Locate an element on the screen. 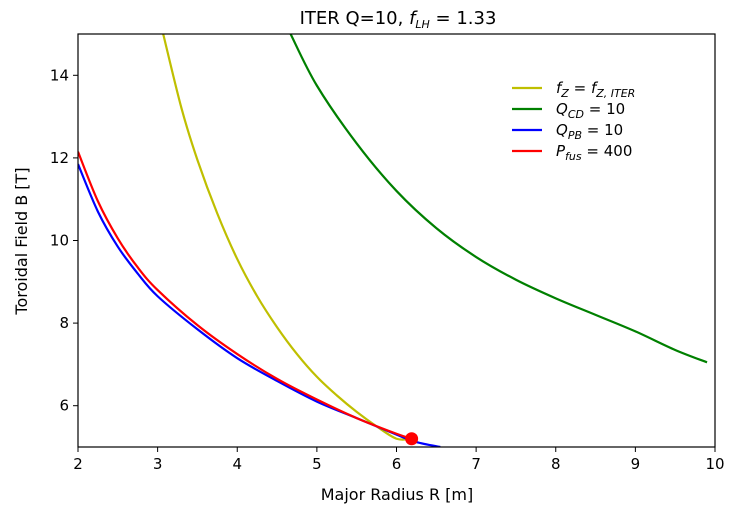 The width and height of the screenshot is (729, 509). y-tick-label: 14 is located at coordinates (59, 75).